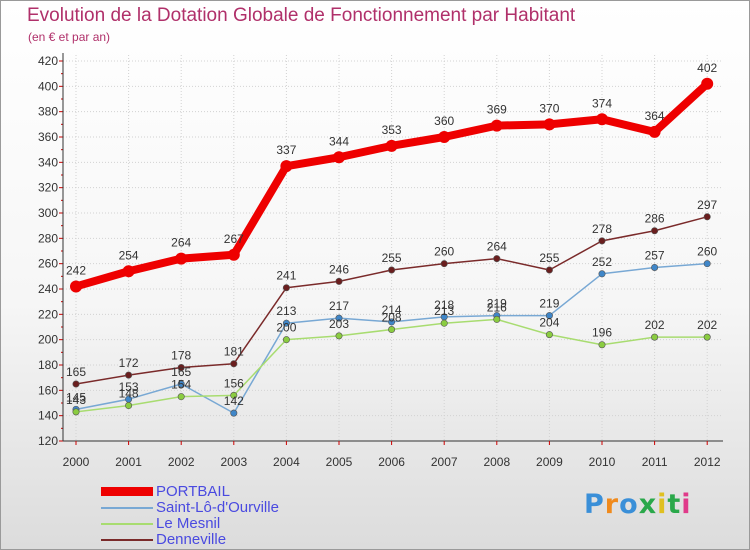 This screenshot has height=550, width=750. What do you see at coordinates (129, 387) in the screenshot?
I see `data-label: 153` at bounding box center [129, 387].